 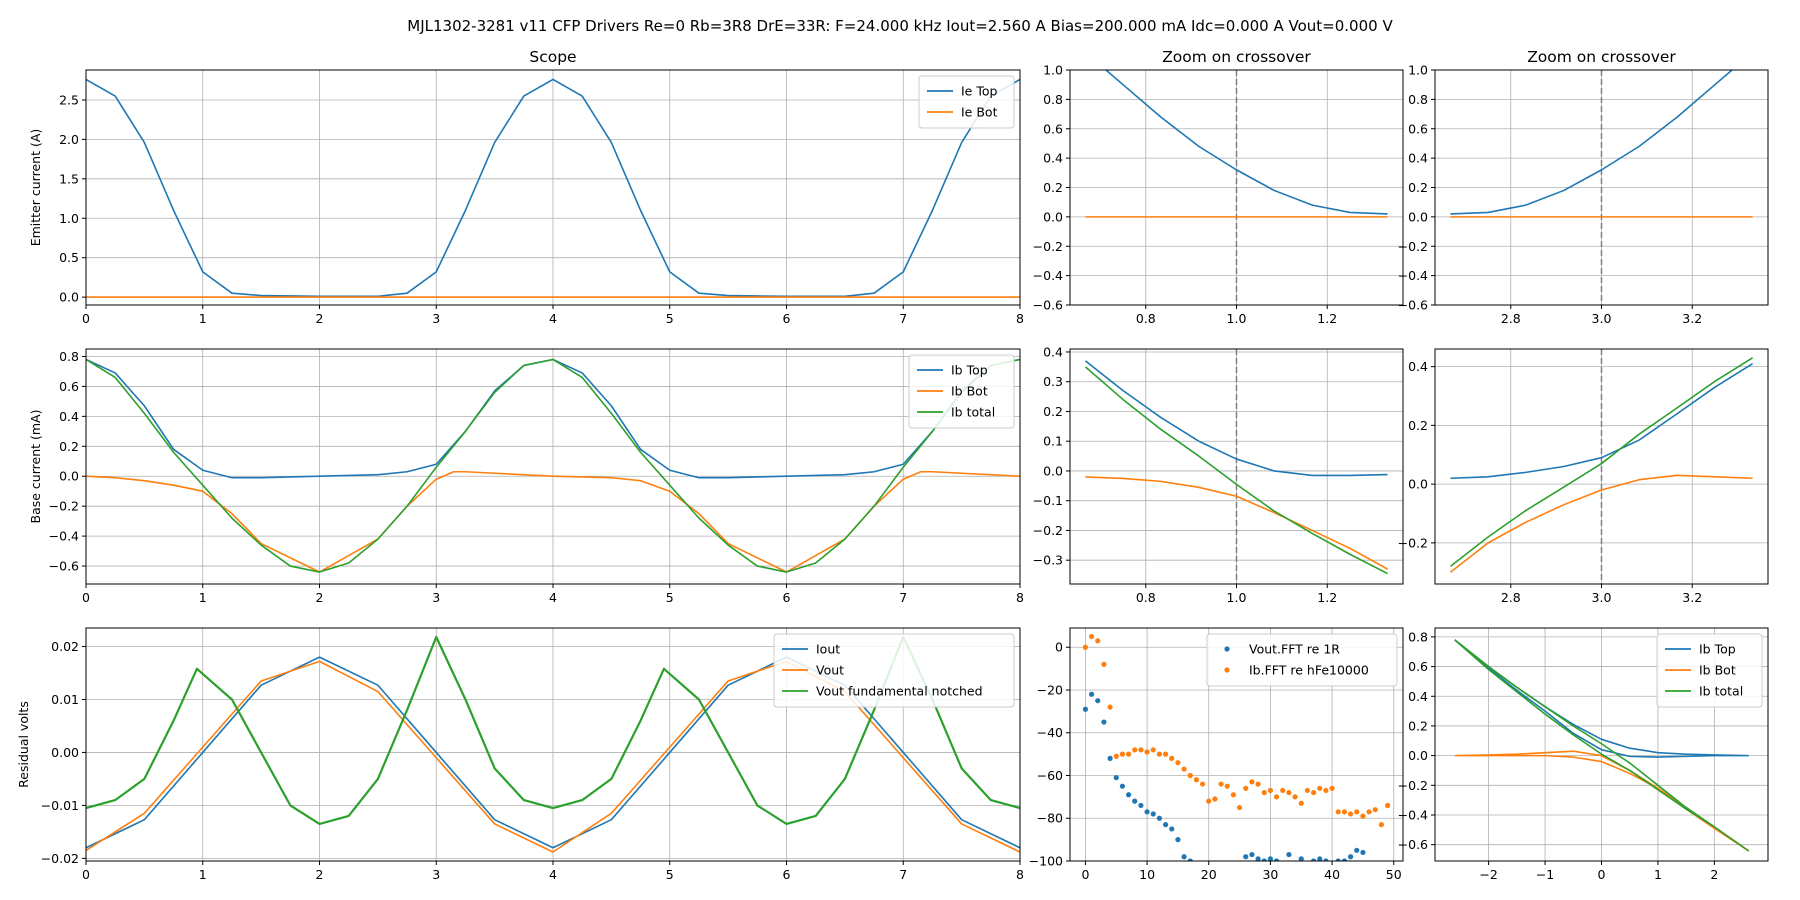 What do you see at coordinates (1332, 874) in the screenshot?
I see `x-tick-label: 40` at bounding box center [1332, 874].